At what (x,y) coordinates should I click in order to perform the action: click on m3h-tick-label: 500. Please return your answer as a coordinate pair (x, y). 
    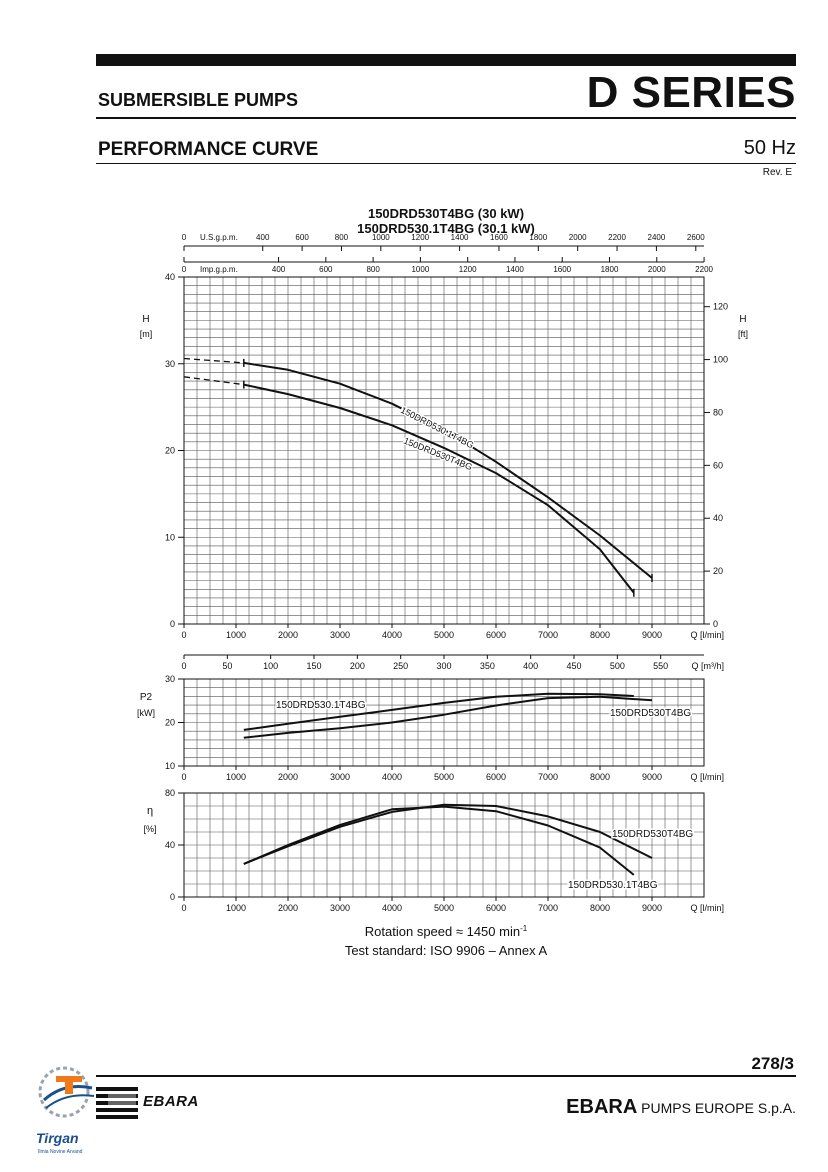
    Looking at the image, I should click on (617, 666).